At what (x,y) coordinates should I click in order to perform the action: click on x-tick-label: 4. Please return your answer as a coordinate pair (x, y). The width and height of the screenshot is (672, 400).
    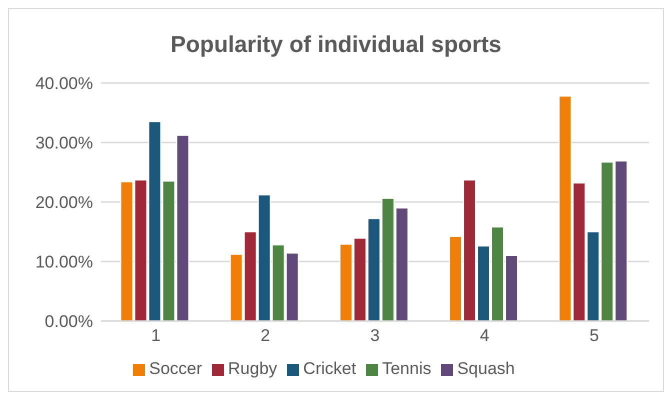
    Looking at the image, I should click on (485, 336).